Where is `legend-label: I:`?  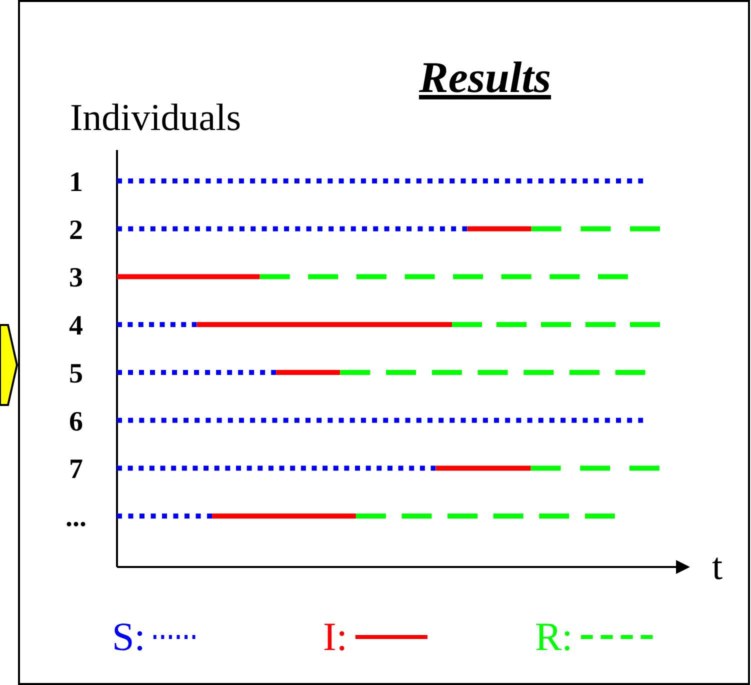 legend-label: I: is located at coordinates (335, 636).